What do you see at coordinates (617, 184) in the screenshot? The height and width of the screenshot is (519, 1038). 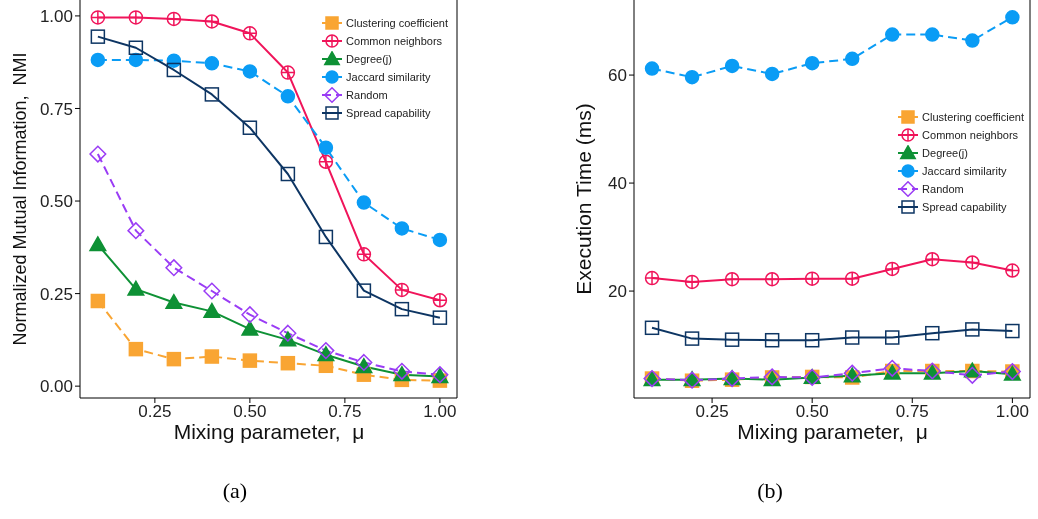 I see `y-tick-label: 40` at bounding box center [617, 184].